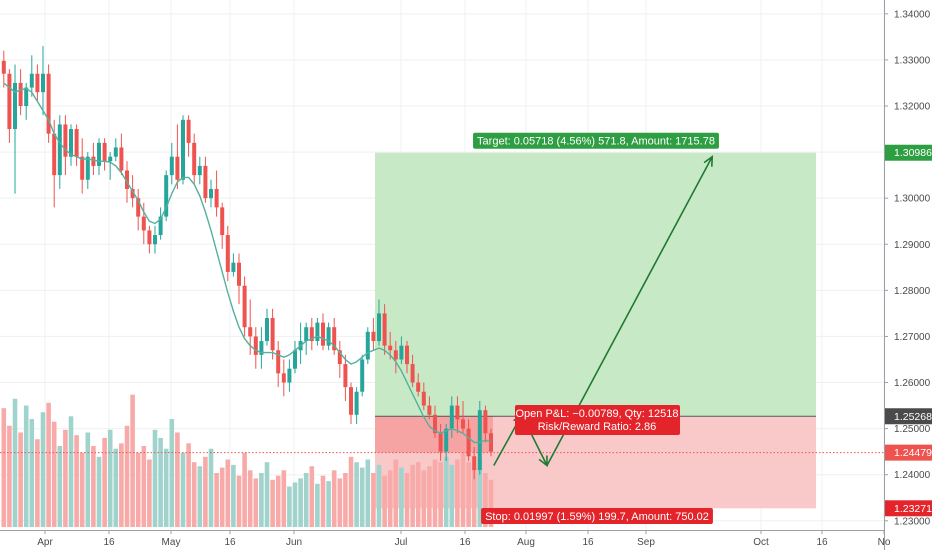 Image resolution: width=932 pixels, height=550 pixels. What do you see at coordinates (442, 540) in the screenshot?
I see `time-axis-bg` at bounding box center [442, 540].